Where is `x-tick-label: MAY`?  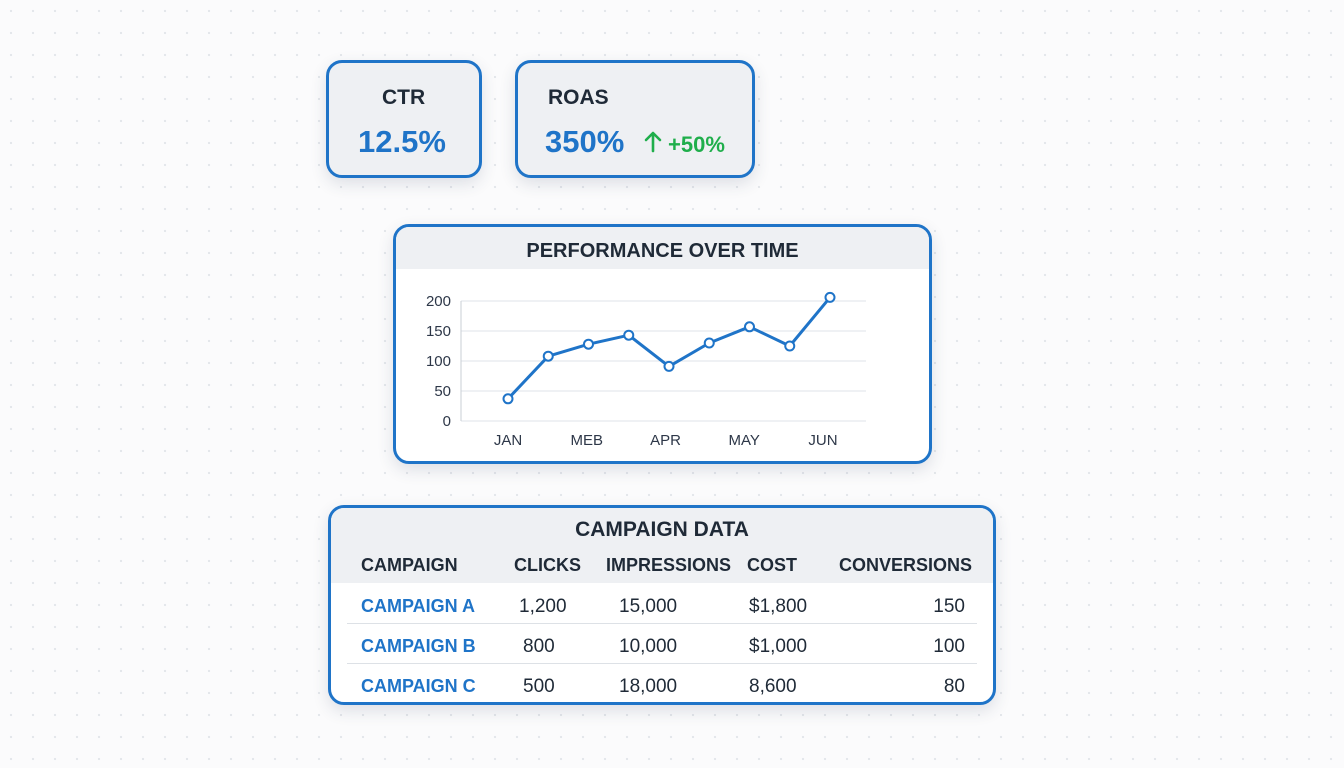
x-tick-label: MAY is located at coordinates (744, 440).